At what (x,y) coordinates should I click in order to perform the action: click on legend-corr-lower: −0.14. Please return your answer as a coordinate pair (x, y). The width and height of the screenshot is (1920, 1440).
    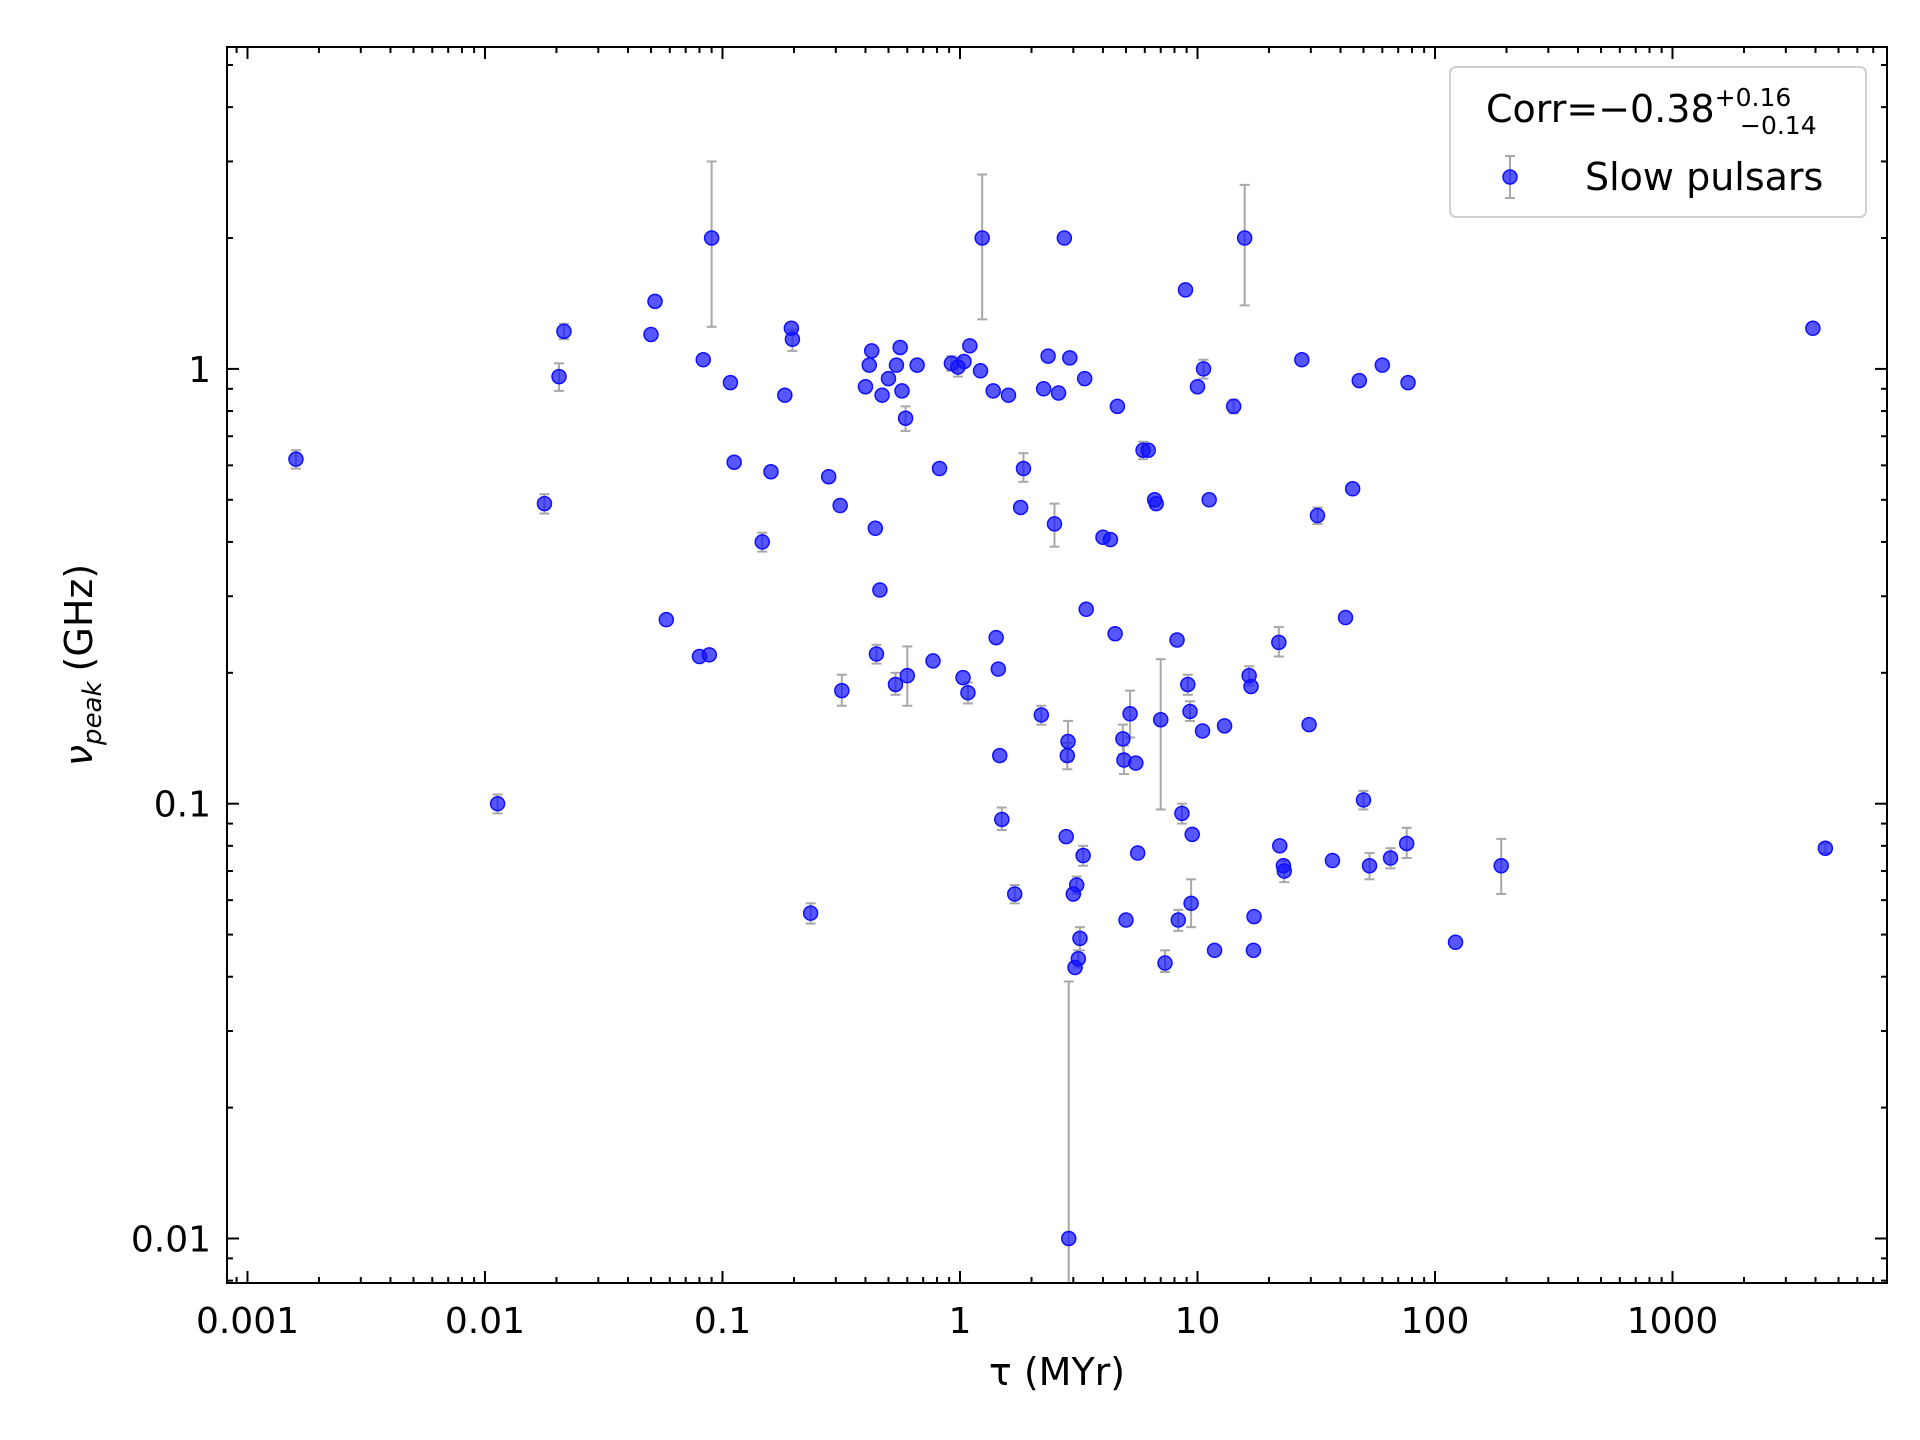
    Looking at the image, I should click on (1778, 125).